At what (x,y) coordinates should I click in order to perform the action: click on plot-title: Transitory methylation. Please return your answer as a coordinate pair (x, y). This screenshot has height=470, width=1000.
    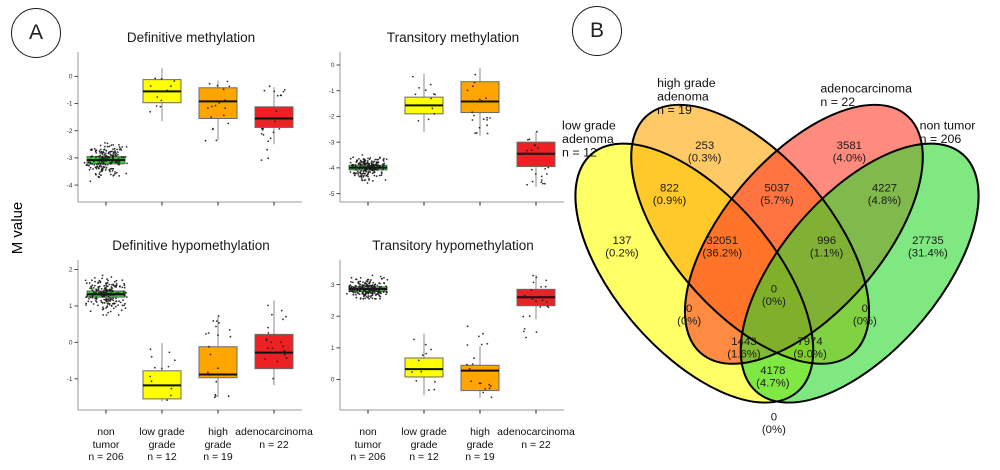
    Looking at the image, I should click on (453, 37).